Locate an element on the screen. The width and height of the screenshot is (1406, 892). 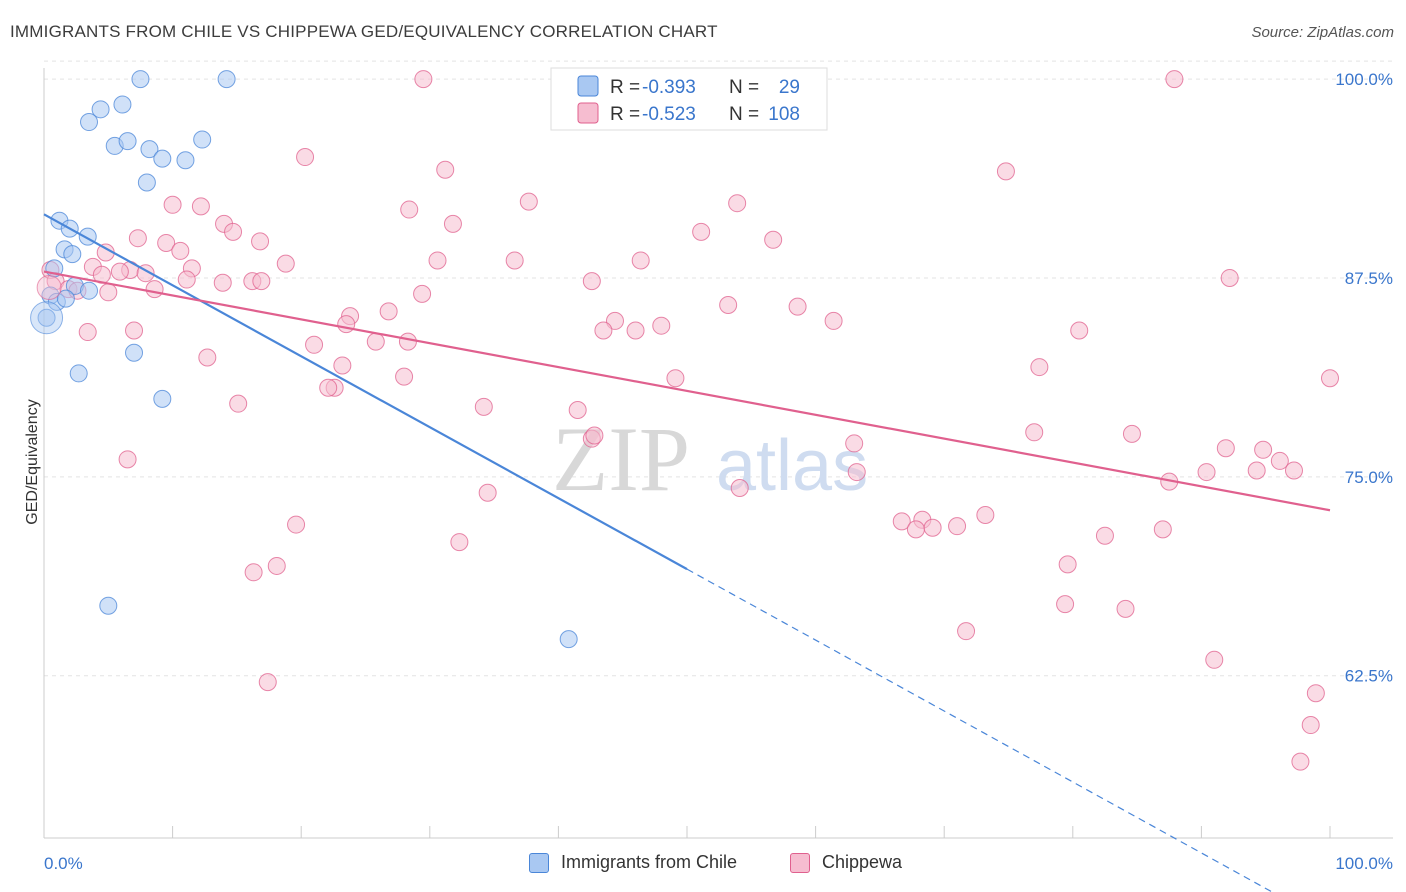
legend-r-label: R = is located at coordinates (625, 87).